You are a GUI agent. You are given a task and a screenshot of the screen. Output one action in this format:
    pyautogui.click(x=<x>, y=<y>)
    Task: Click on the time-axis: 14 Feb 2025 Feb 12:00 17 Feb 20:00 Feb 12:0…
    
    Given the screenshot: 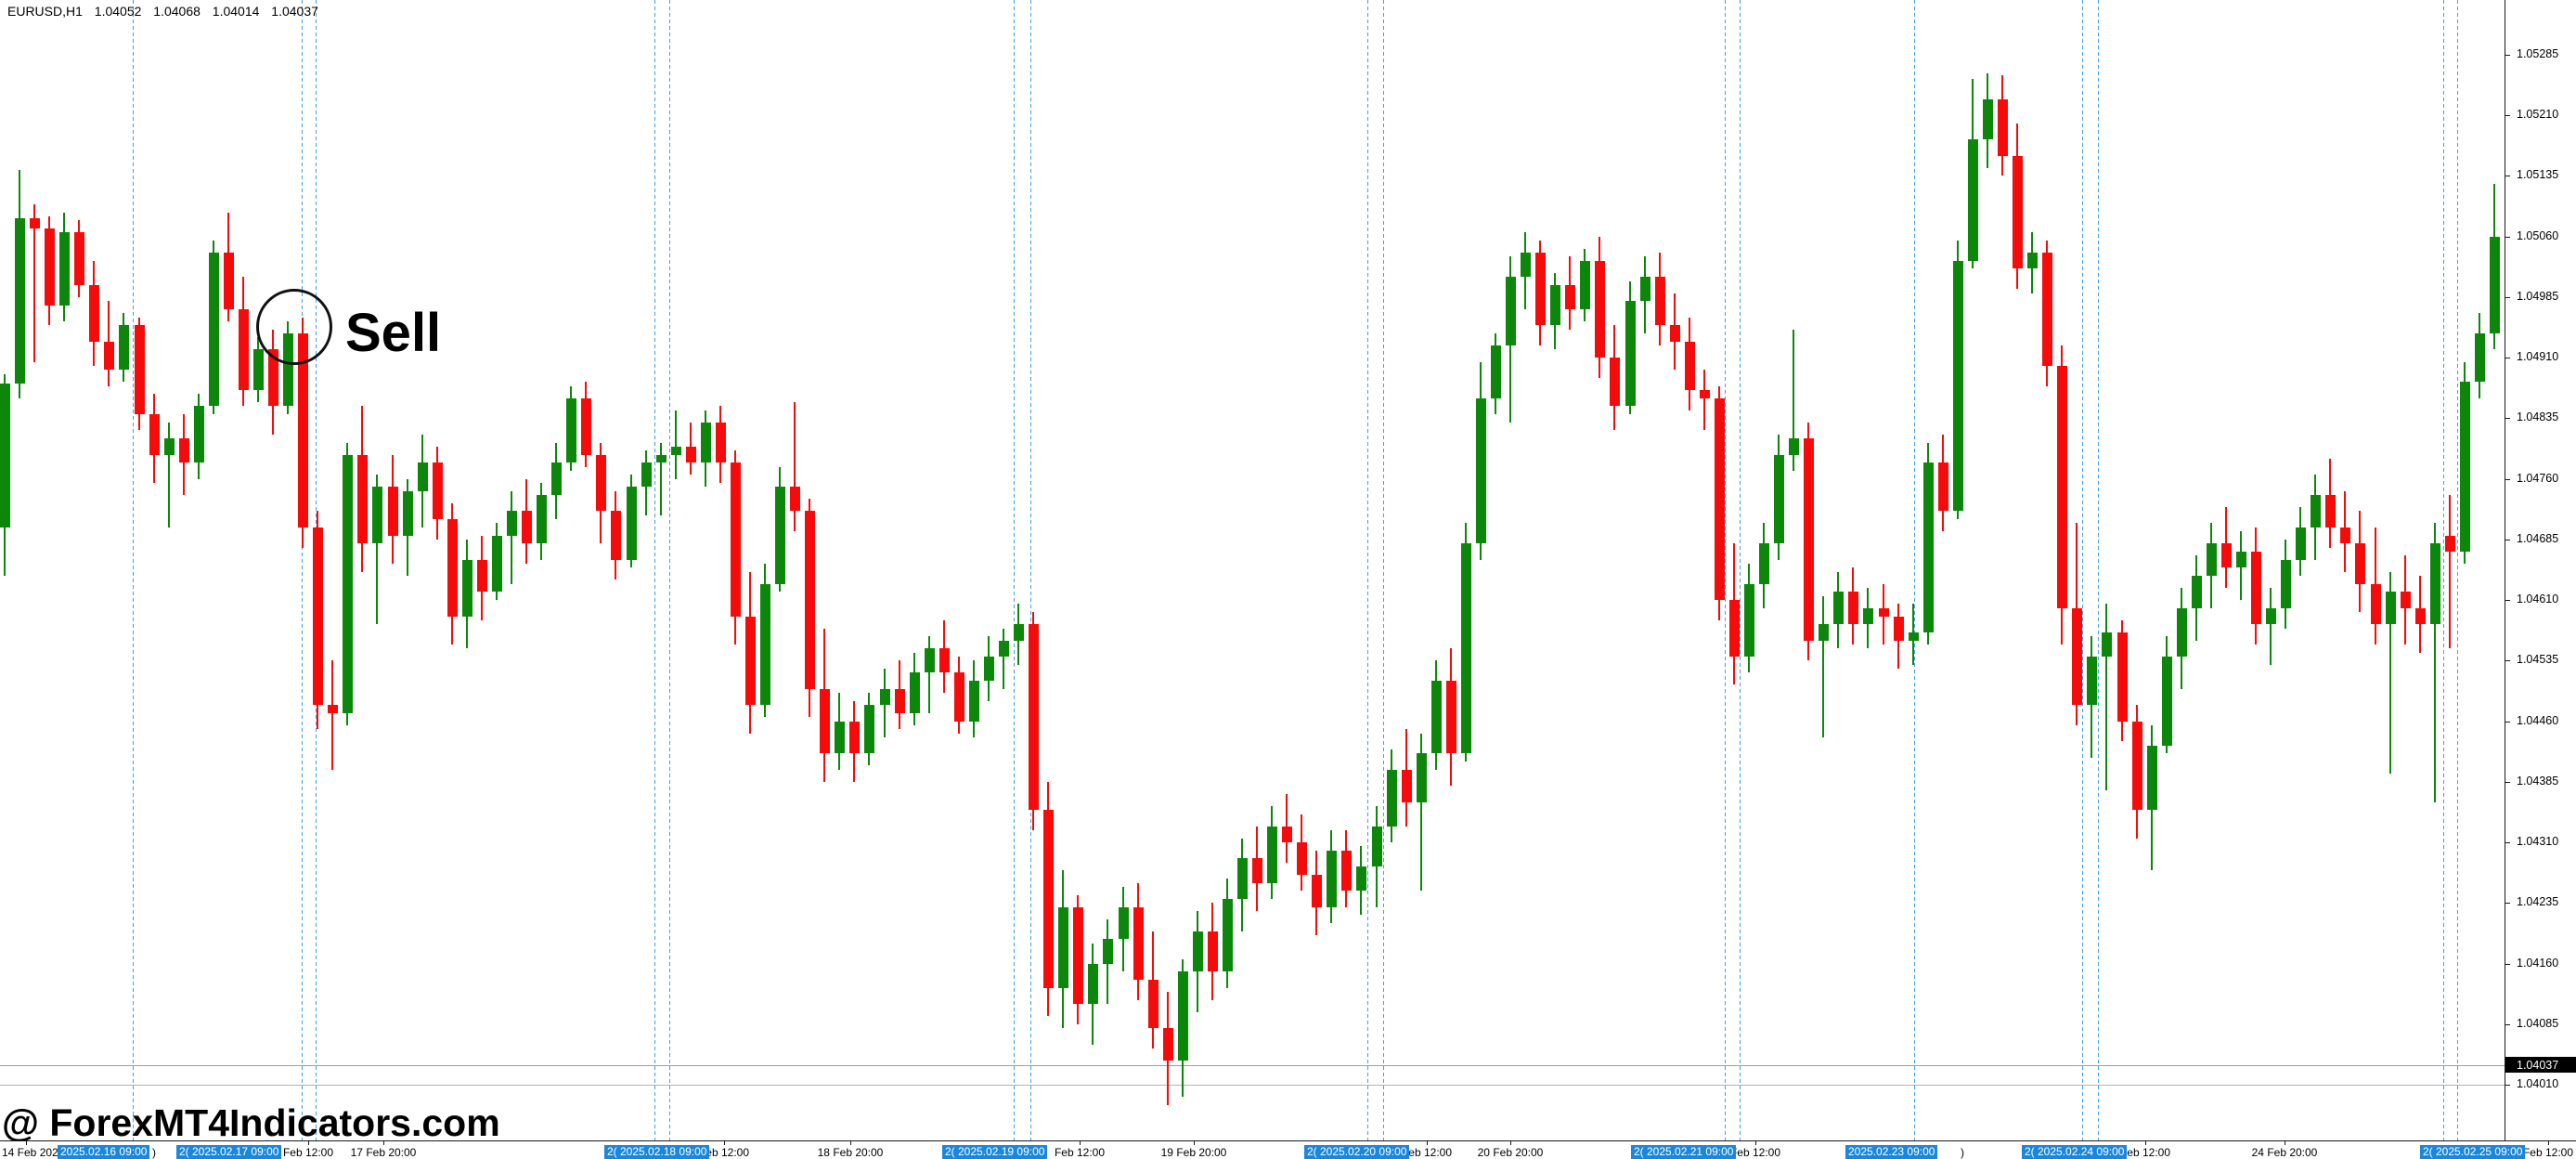 What is the action you would take?
    pyautogui.click(x=1288, y=1149)
    